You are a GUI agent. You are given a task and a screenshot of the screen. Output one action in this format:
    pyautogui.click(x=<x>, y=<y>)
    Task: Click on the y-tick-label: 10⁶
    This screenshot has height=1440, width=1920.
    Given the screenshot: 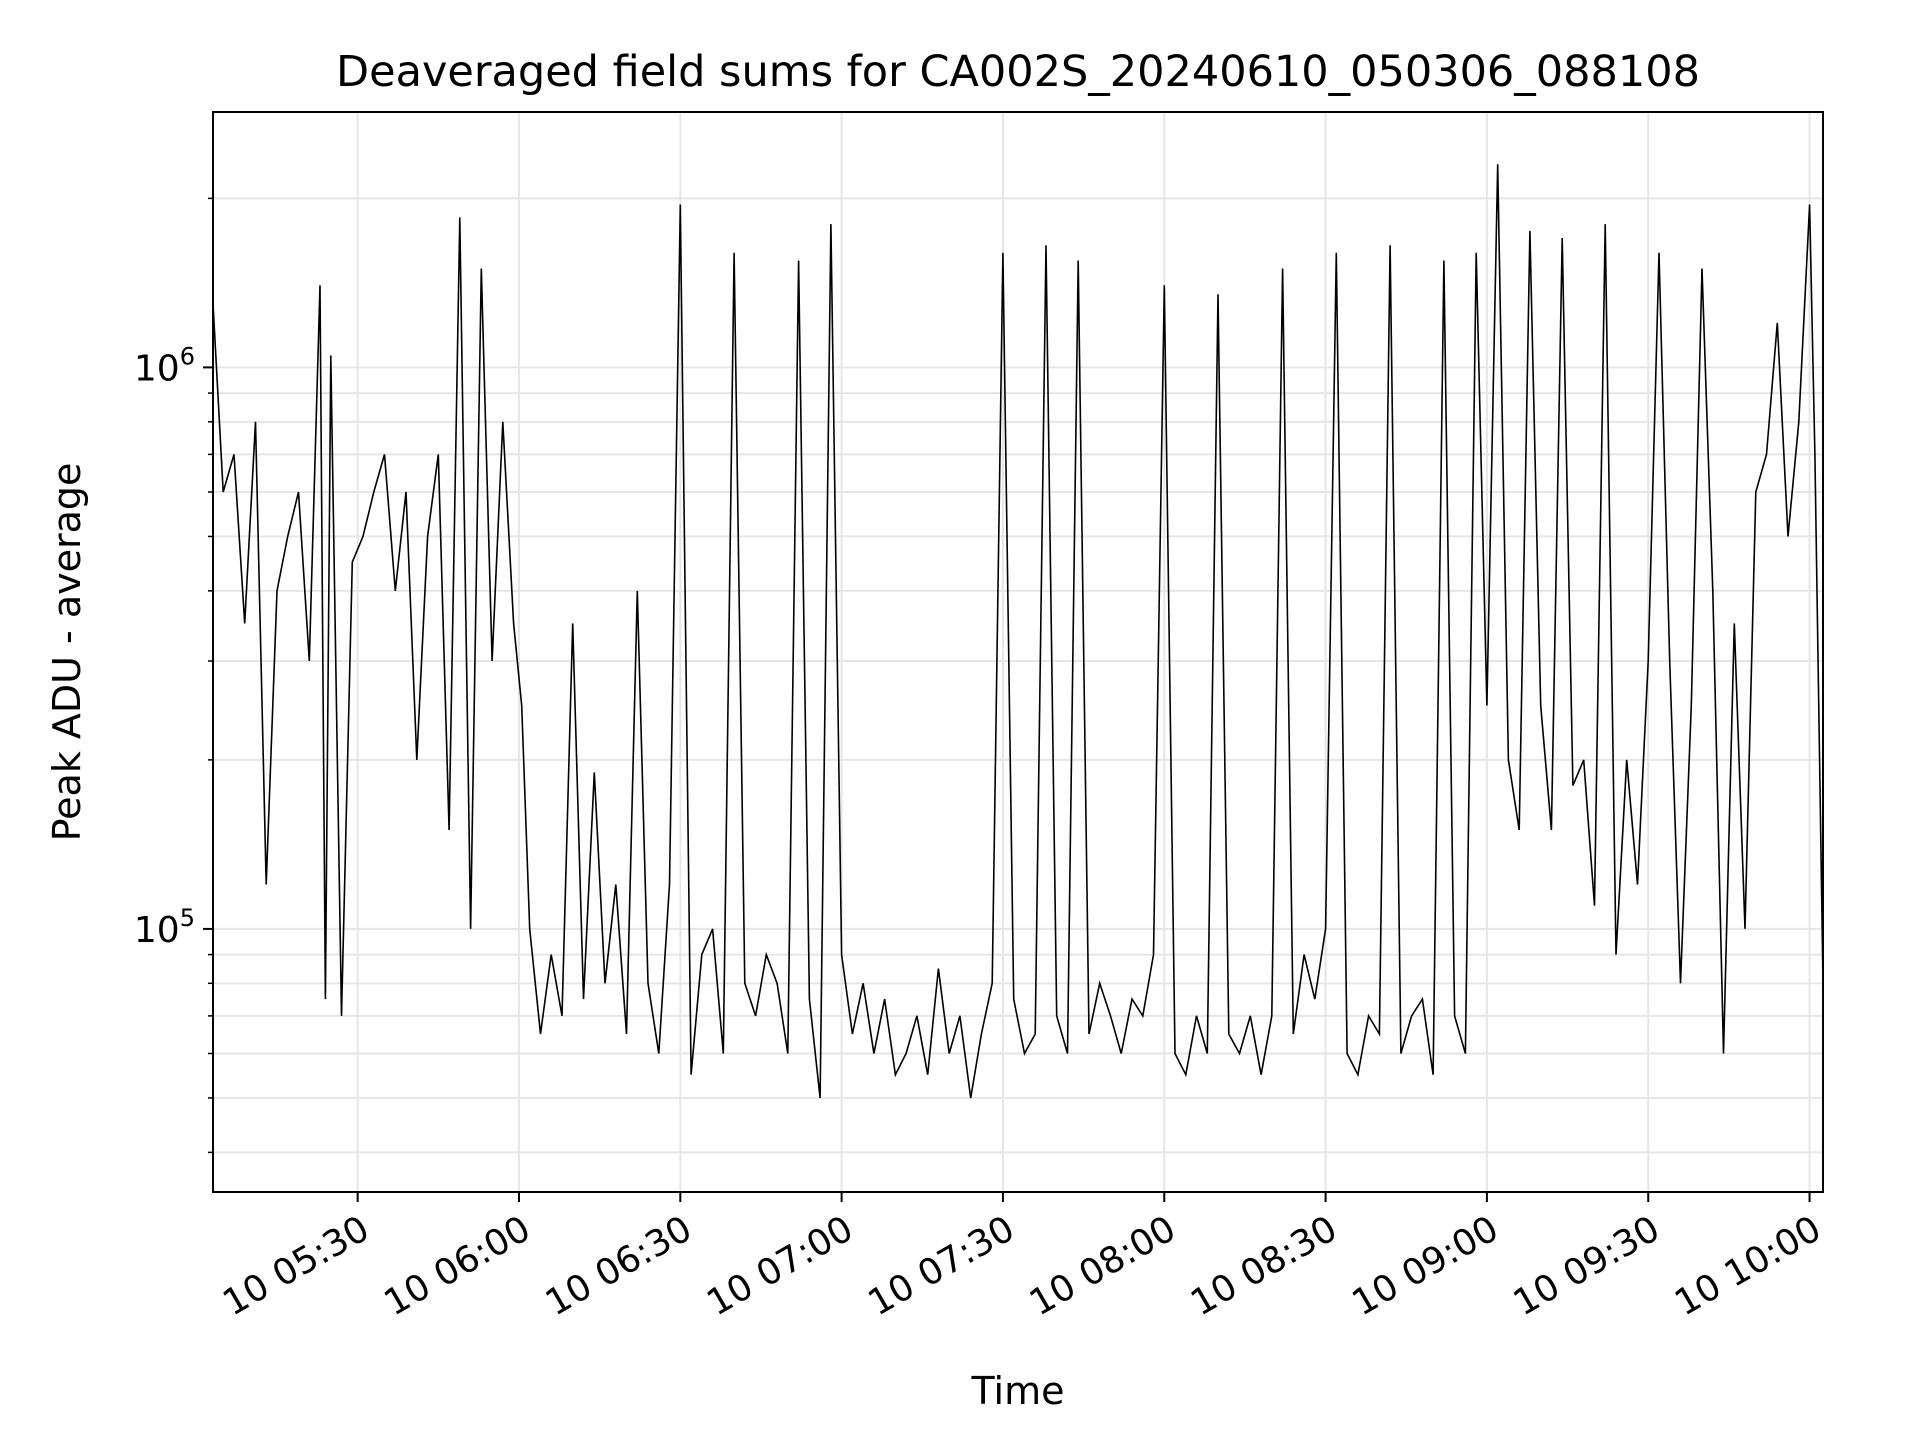 What is the action you would take?
    pyautogui.click(x=164, y=365)
    